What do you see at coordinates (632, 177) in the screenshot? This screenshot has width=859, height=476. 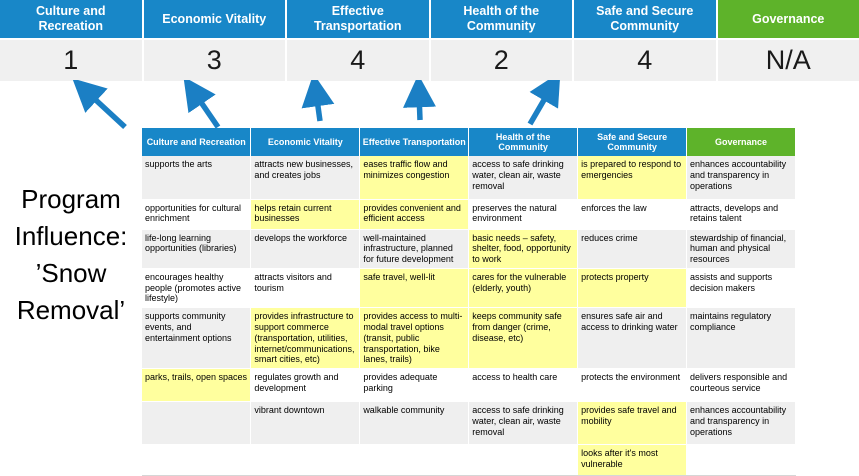 I see `matrix-cell-highlighted: is prepared to respond to emergencies` at bounding box center [632, 177].